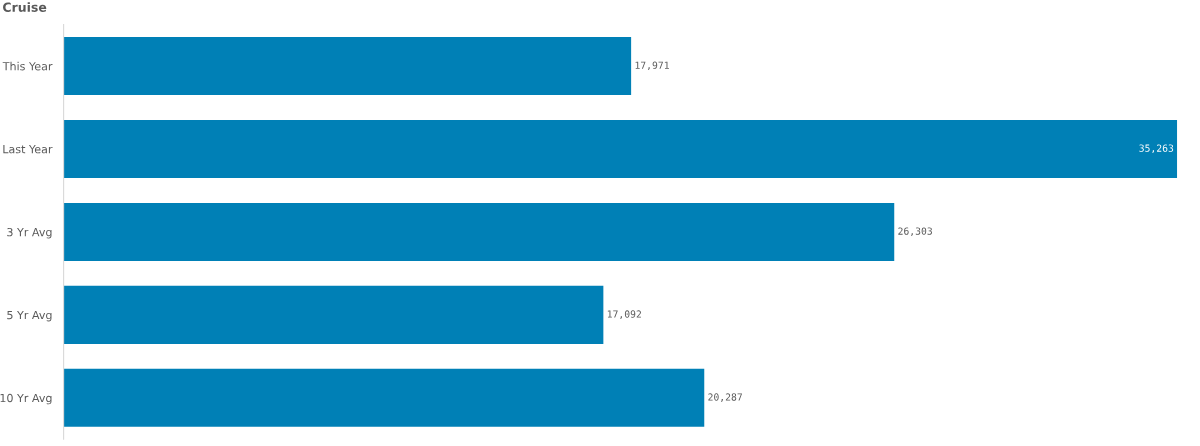 Image resolution: width=1200 pixels, height=446 pixels. Describe the element at coordinates (652, 66) in the screenshot. I see `data-label: 17,971` at that location.